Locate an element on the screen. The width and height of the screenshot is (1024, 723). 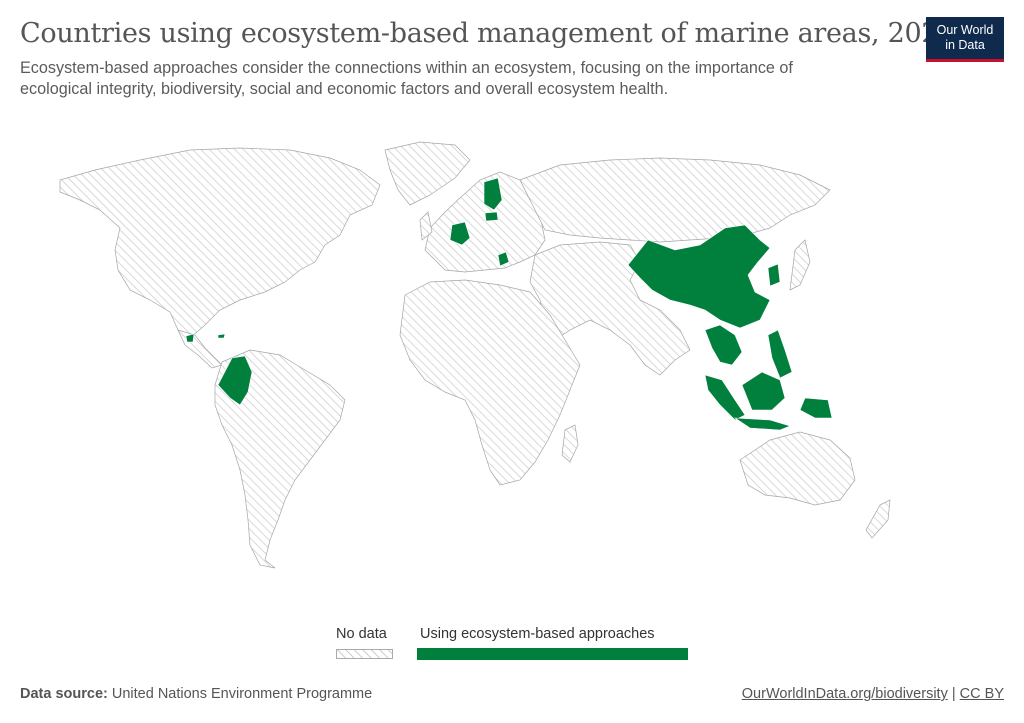
region-central-america is located at coordinates (200, 349).